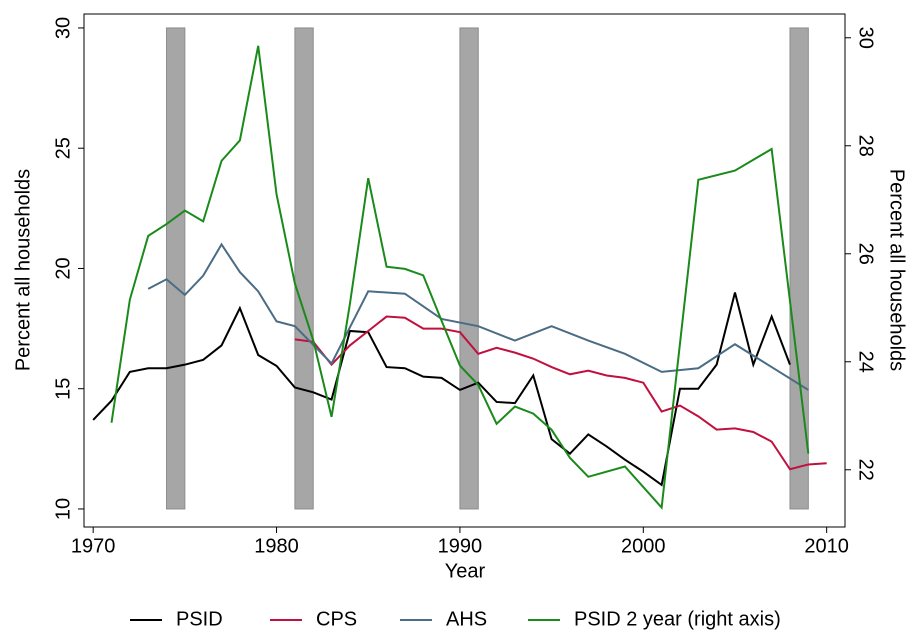  Describe the element at coordinates (199, 619) in the screenshot. I see `legend-label: PSID` at that location.